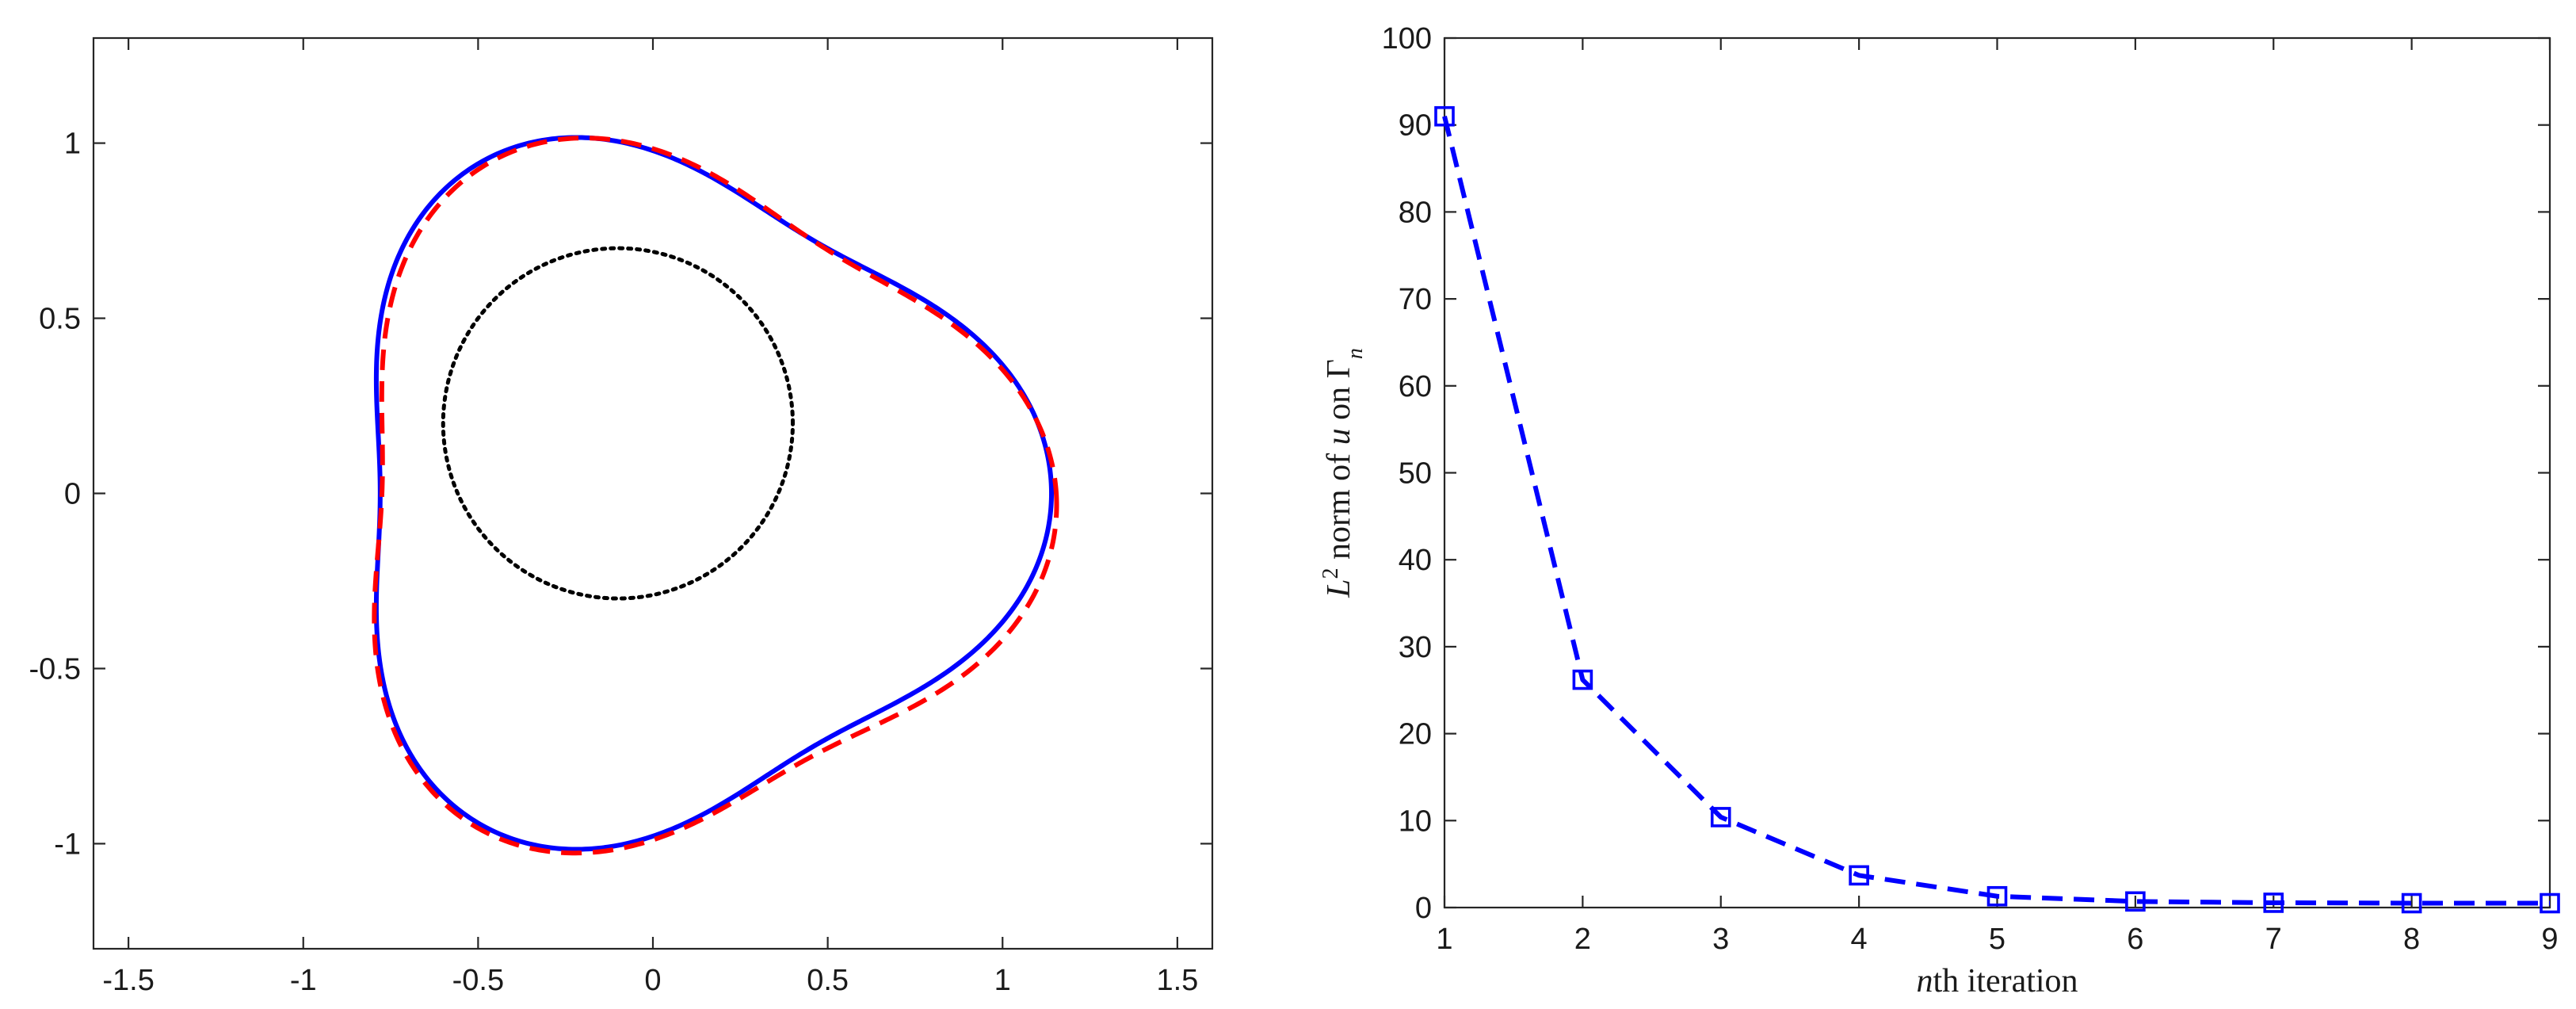  What do you see at coordinates (2273, 939) in the screenshot?
I see `x-tick-label: 7` at bounding box center [2273, 939].